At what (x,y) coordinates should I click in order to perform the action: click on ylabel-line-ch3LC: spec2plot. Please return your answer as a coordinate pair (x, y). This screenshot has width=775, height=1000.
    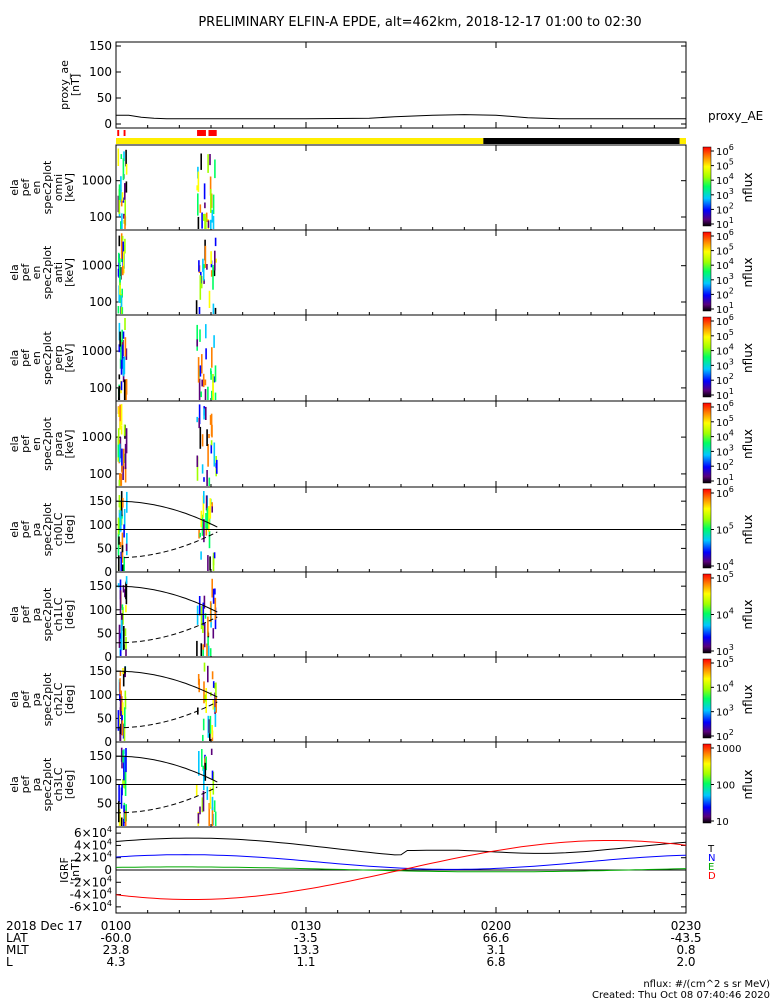
    Looking at the image, I should click on (47, 784).